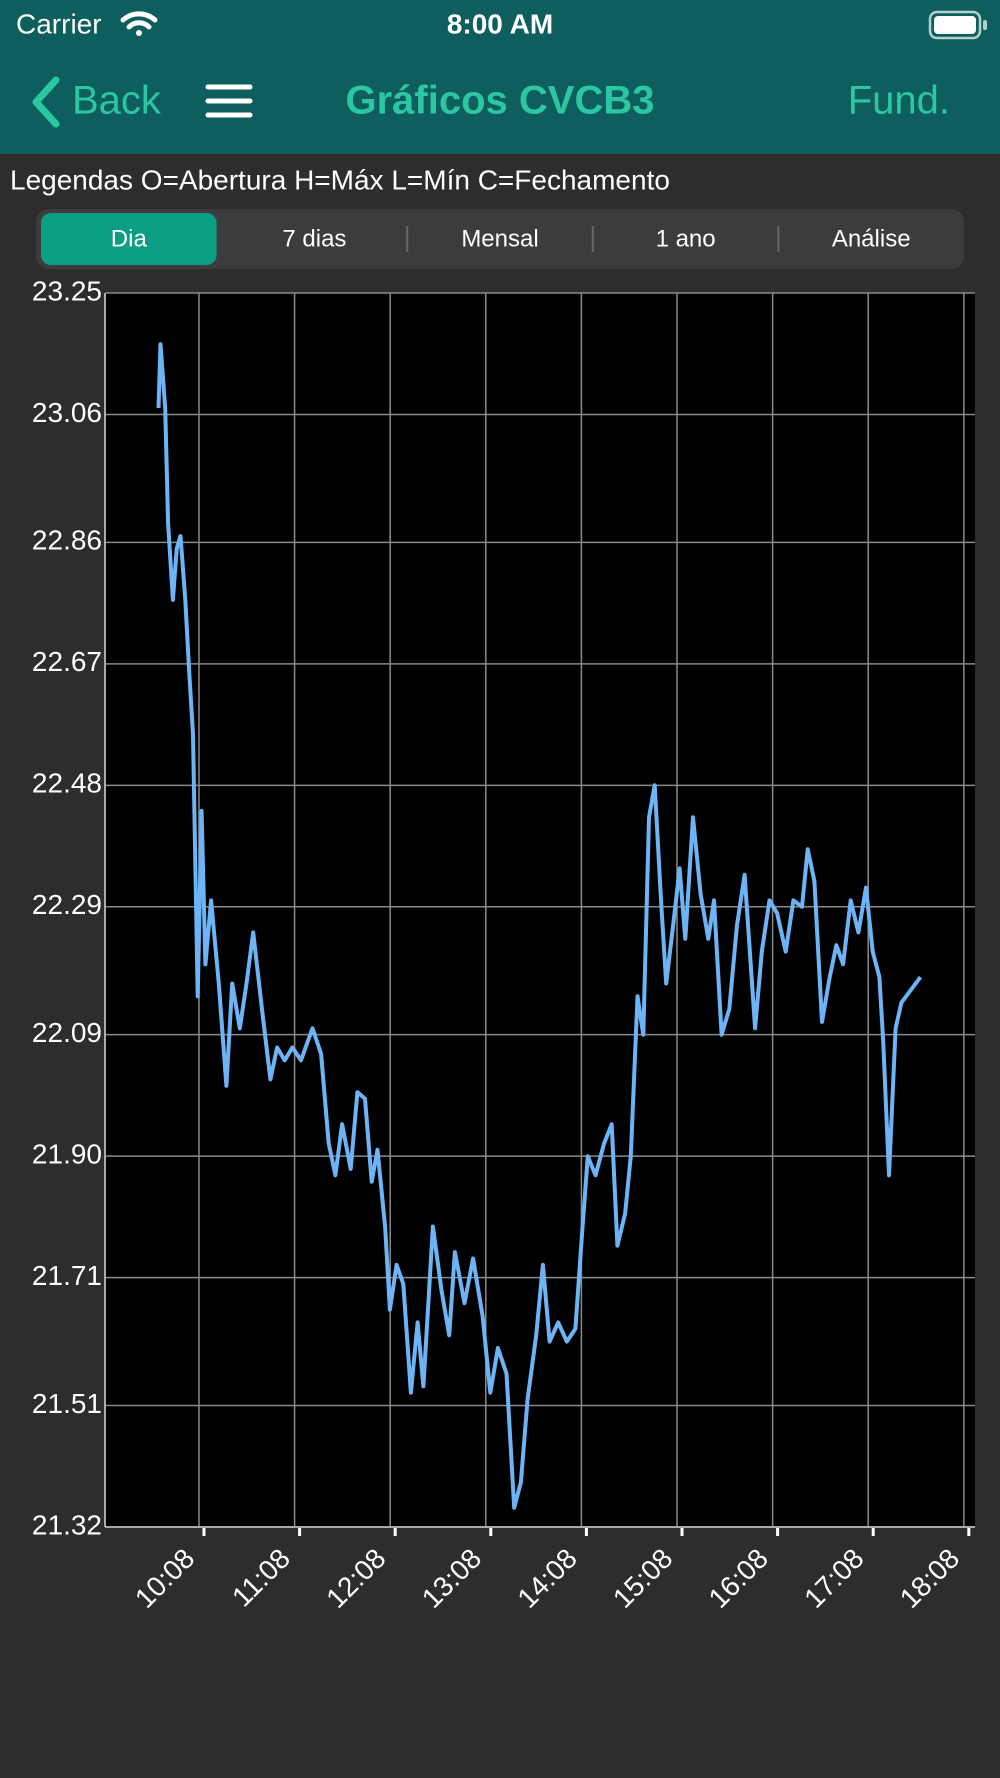 Image resolution: width=1000 pixels, height=1778 pixels. I want to click on menu-button, so click(229, 101).